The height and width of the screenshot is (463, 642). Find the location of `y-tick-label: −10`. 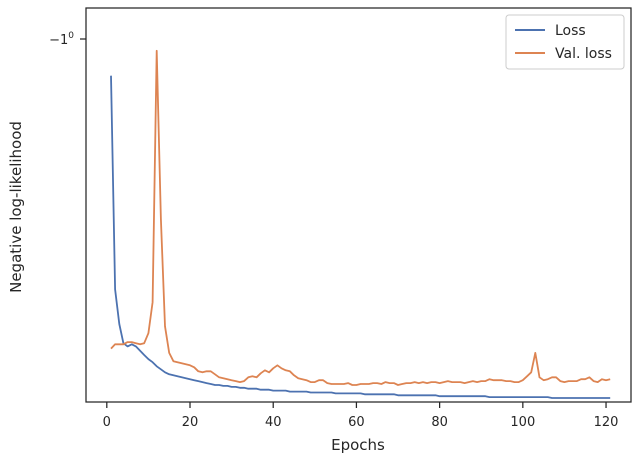

y-tick-label: −10 is located at coordinates (61, 39).